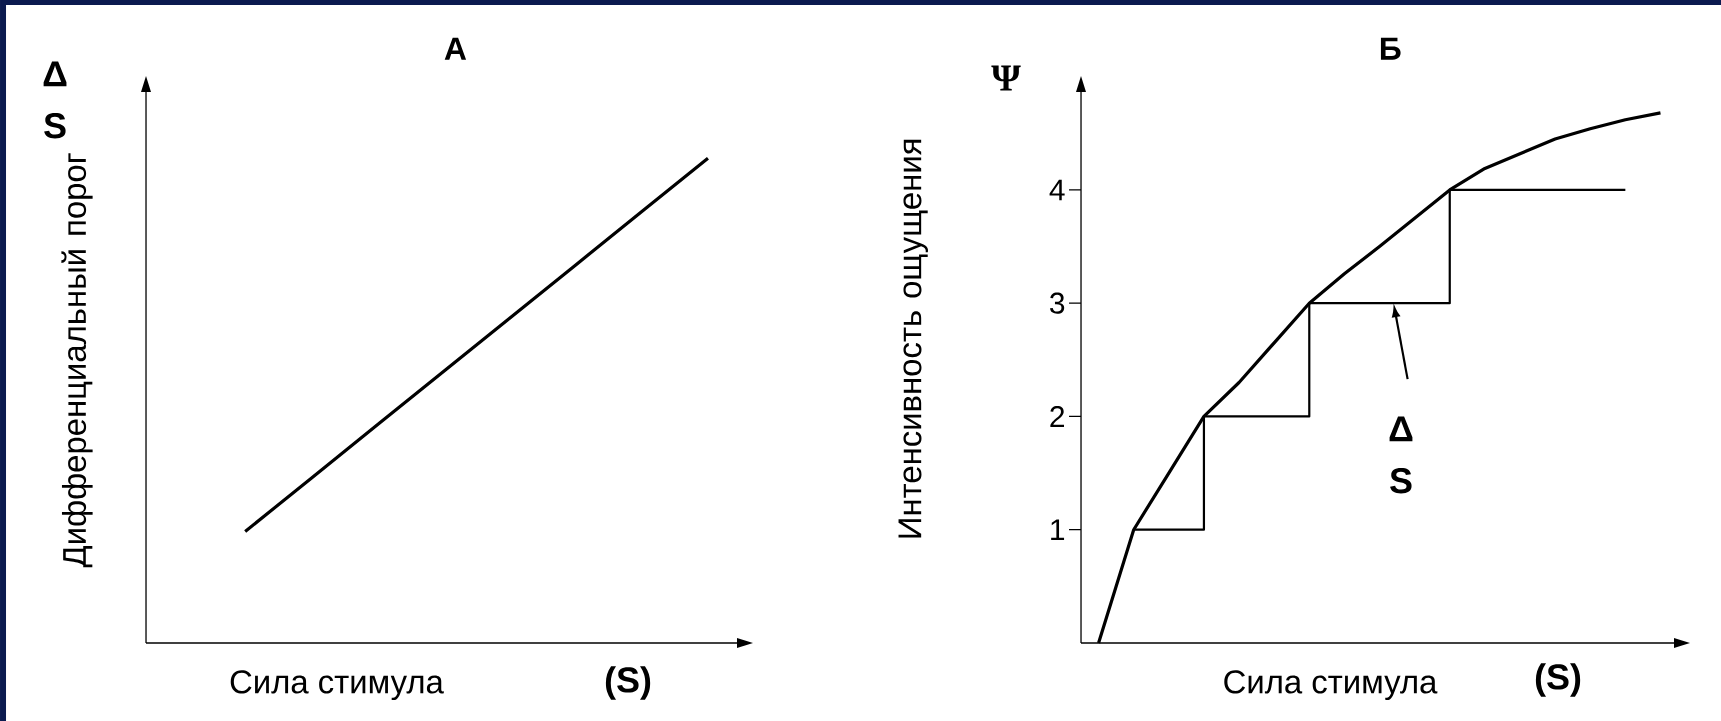 The width and height of the screenshot is (1721, 721). What do you see at coordinates (913, 338) in the screenshot?
I see `y-axis-title: Интенсивность ощущения` at bounding box center [913, 338].